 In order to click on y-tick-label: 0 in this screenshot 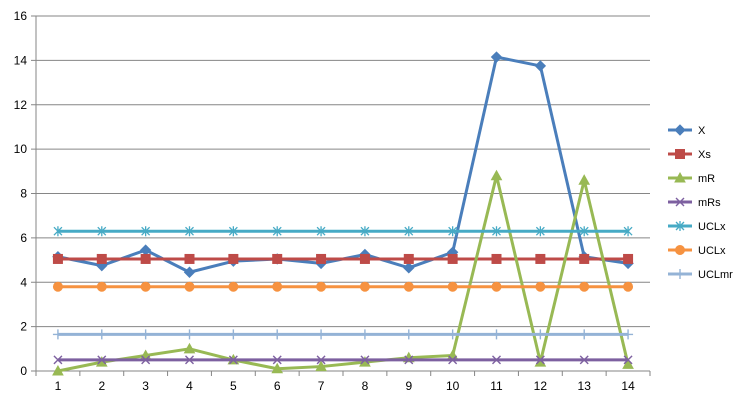, I will do `click(23, 371)`.